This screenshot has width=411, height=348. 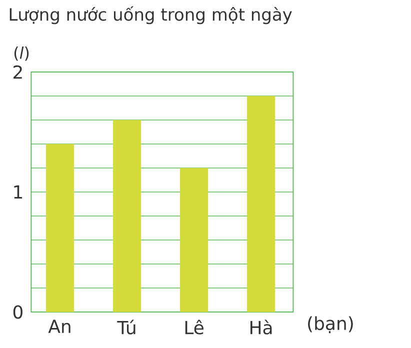 What do you see at coordinates (59, 326) in the screenshot?
I see `x-tick-label: An` at bounding box center [59, 326].